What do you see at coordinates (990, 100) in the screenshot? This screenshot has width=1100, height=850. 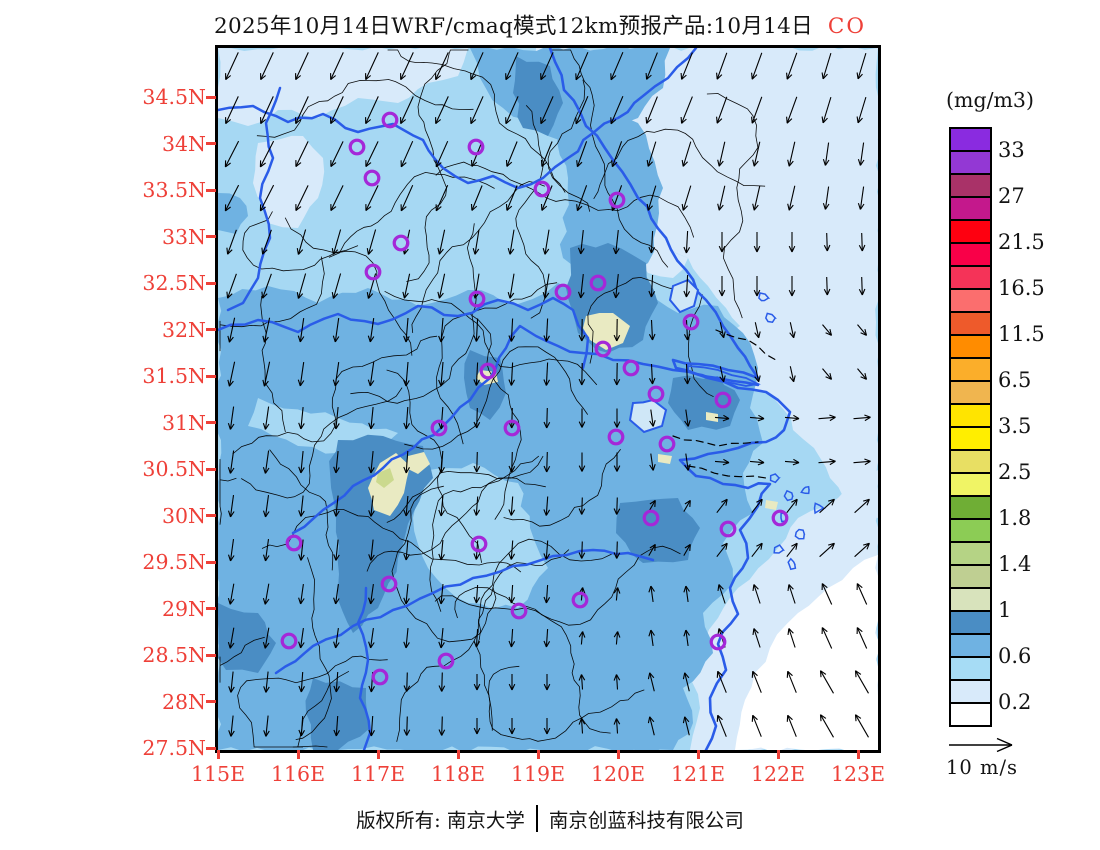 I see `legend-units-label: (mg/m3)` at bounding box center [990, 100].